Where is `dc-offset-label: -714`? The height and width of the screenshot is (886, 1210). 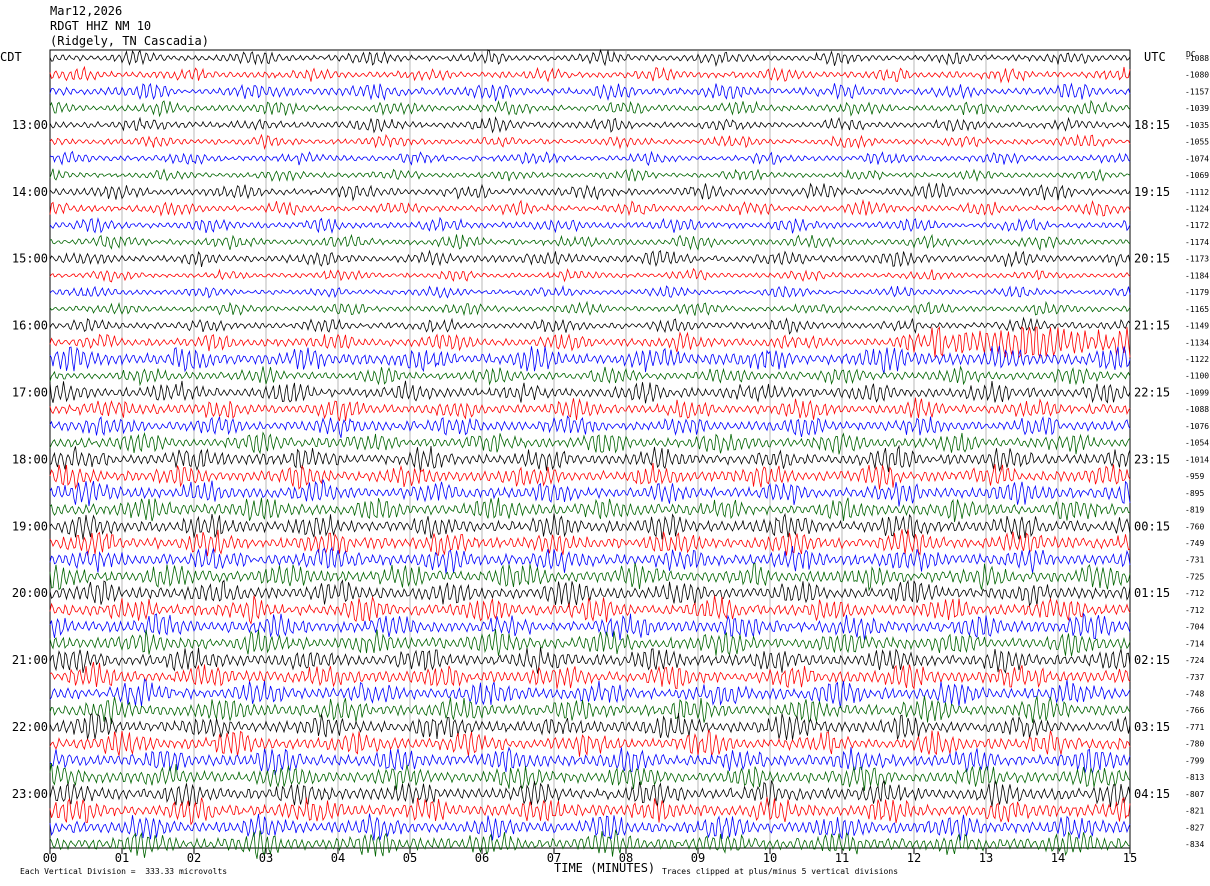
dc-offset-label: -714 is located at coordinates (1194, 643).